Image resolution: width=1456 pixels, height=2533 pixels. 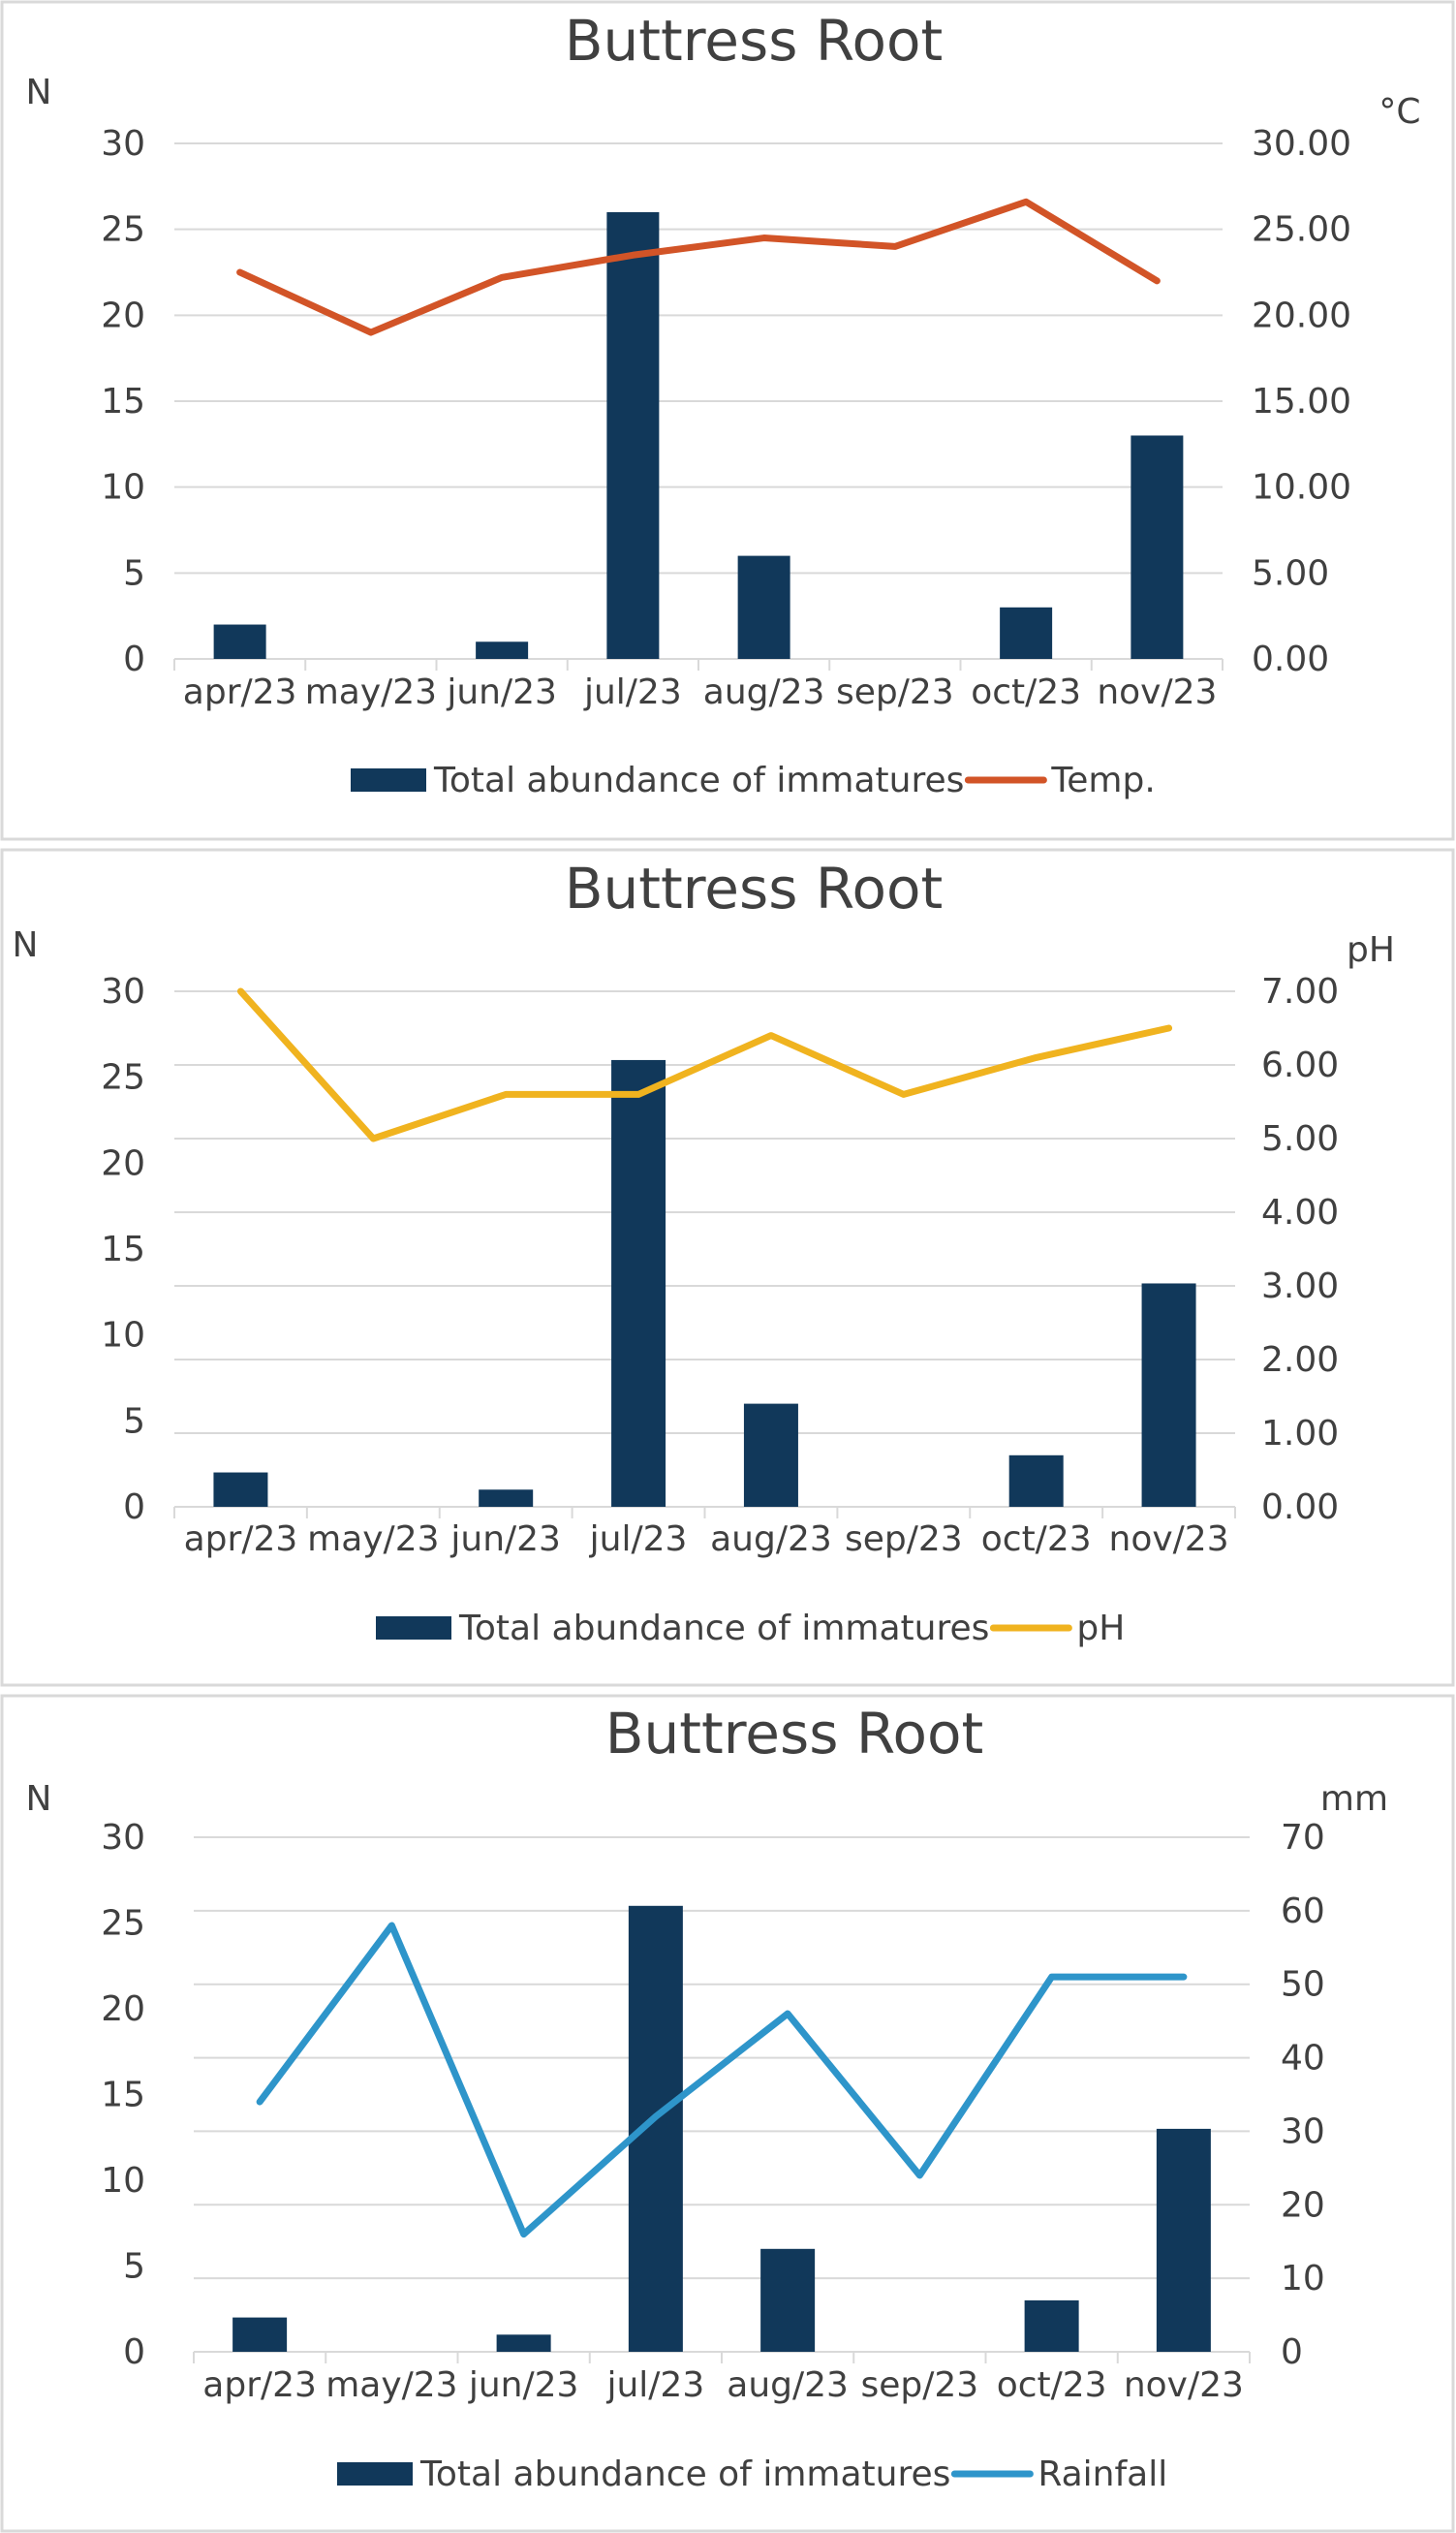 What do you see at coordinates (1371, 950) in the screenshot?
I see `right-axis-label: pH` at bounding box center [1371, 950].